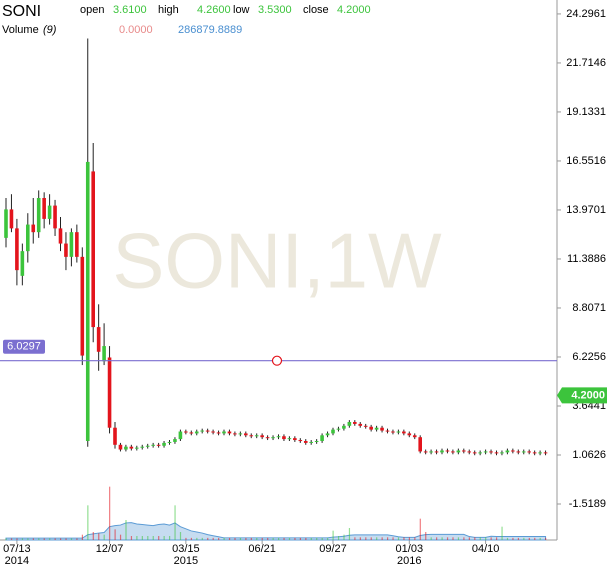  What do you see at coordinates (586, 14) in the screenshot?
I see `y-tick-label: 24.2961` at bounding box center [586, 14].